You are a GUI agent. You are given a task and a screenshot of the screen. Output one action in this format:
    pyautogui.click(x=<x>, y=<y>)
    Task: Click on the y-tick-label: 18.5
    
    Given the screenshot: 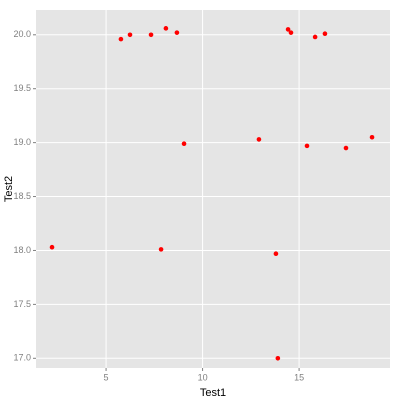 What is the action you would take?
    pyautogui.click(x=22, y=196)
    